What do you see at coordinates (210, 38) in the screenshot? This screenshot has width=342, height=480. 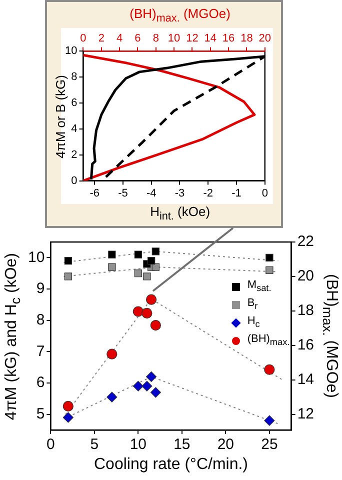 I see `x2-tick-label: 14` at bounding box center [210, 38].